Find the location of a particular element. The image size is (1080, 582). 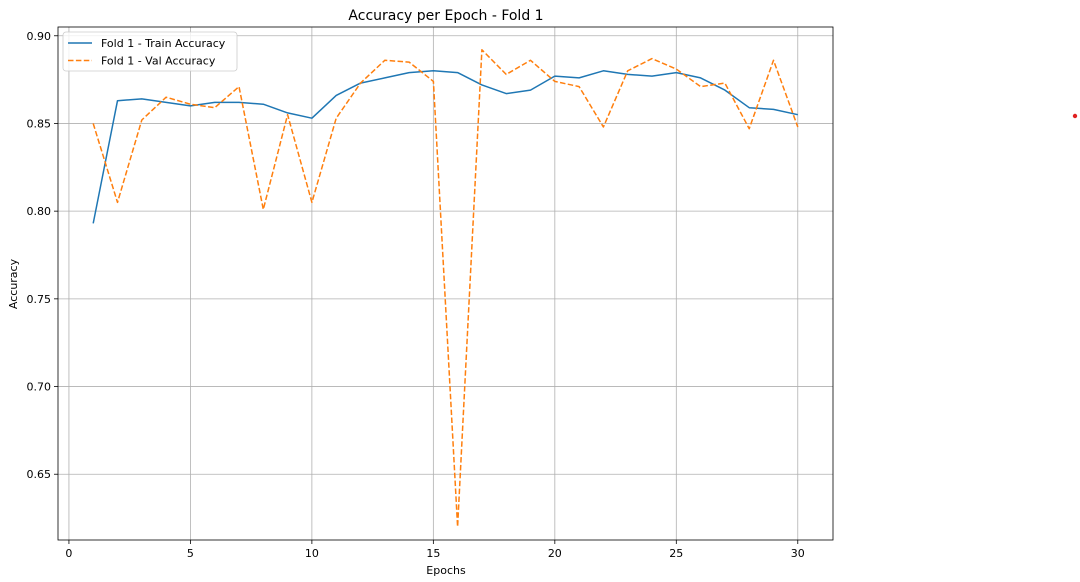

y-tick-label: 0.80 is located at coordinates (39, 211).